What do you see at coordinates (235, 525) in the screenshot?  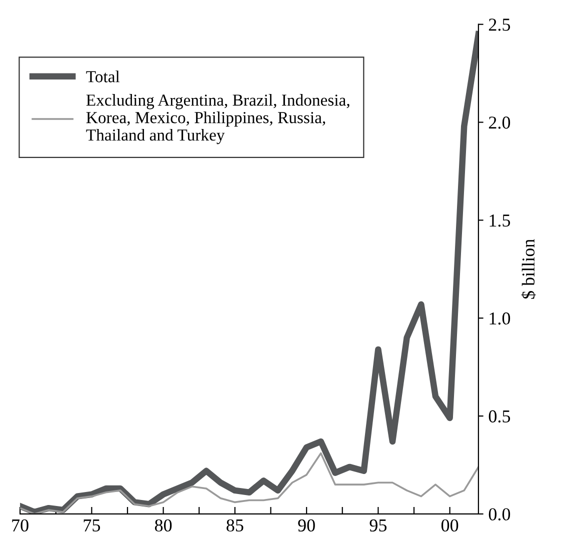 I see `x-tick-label: 85` at bounding box center [235, 525].